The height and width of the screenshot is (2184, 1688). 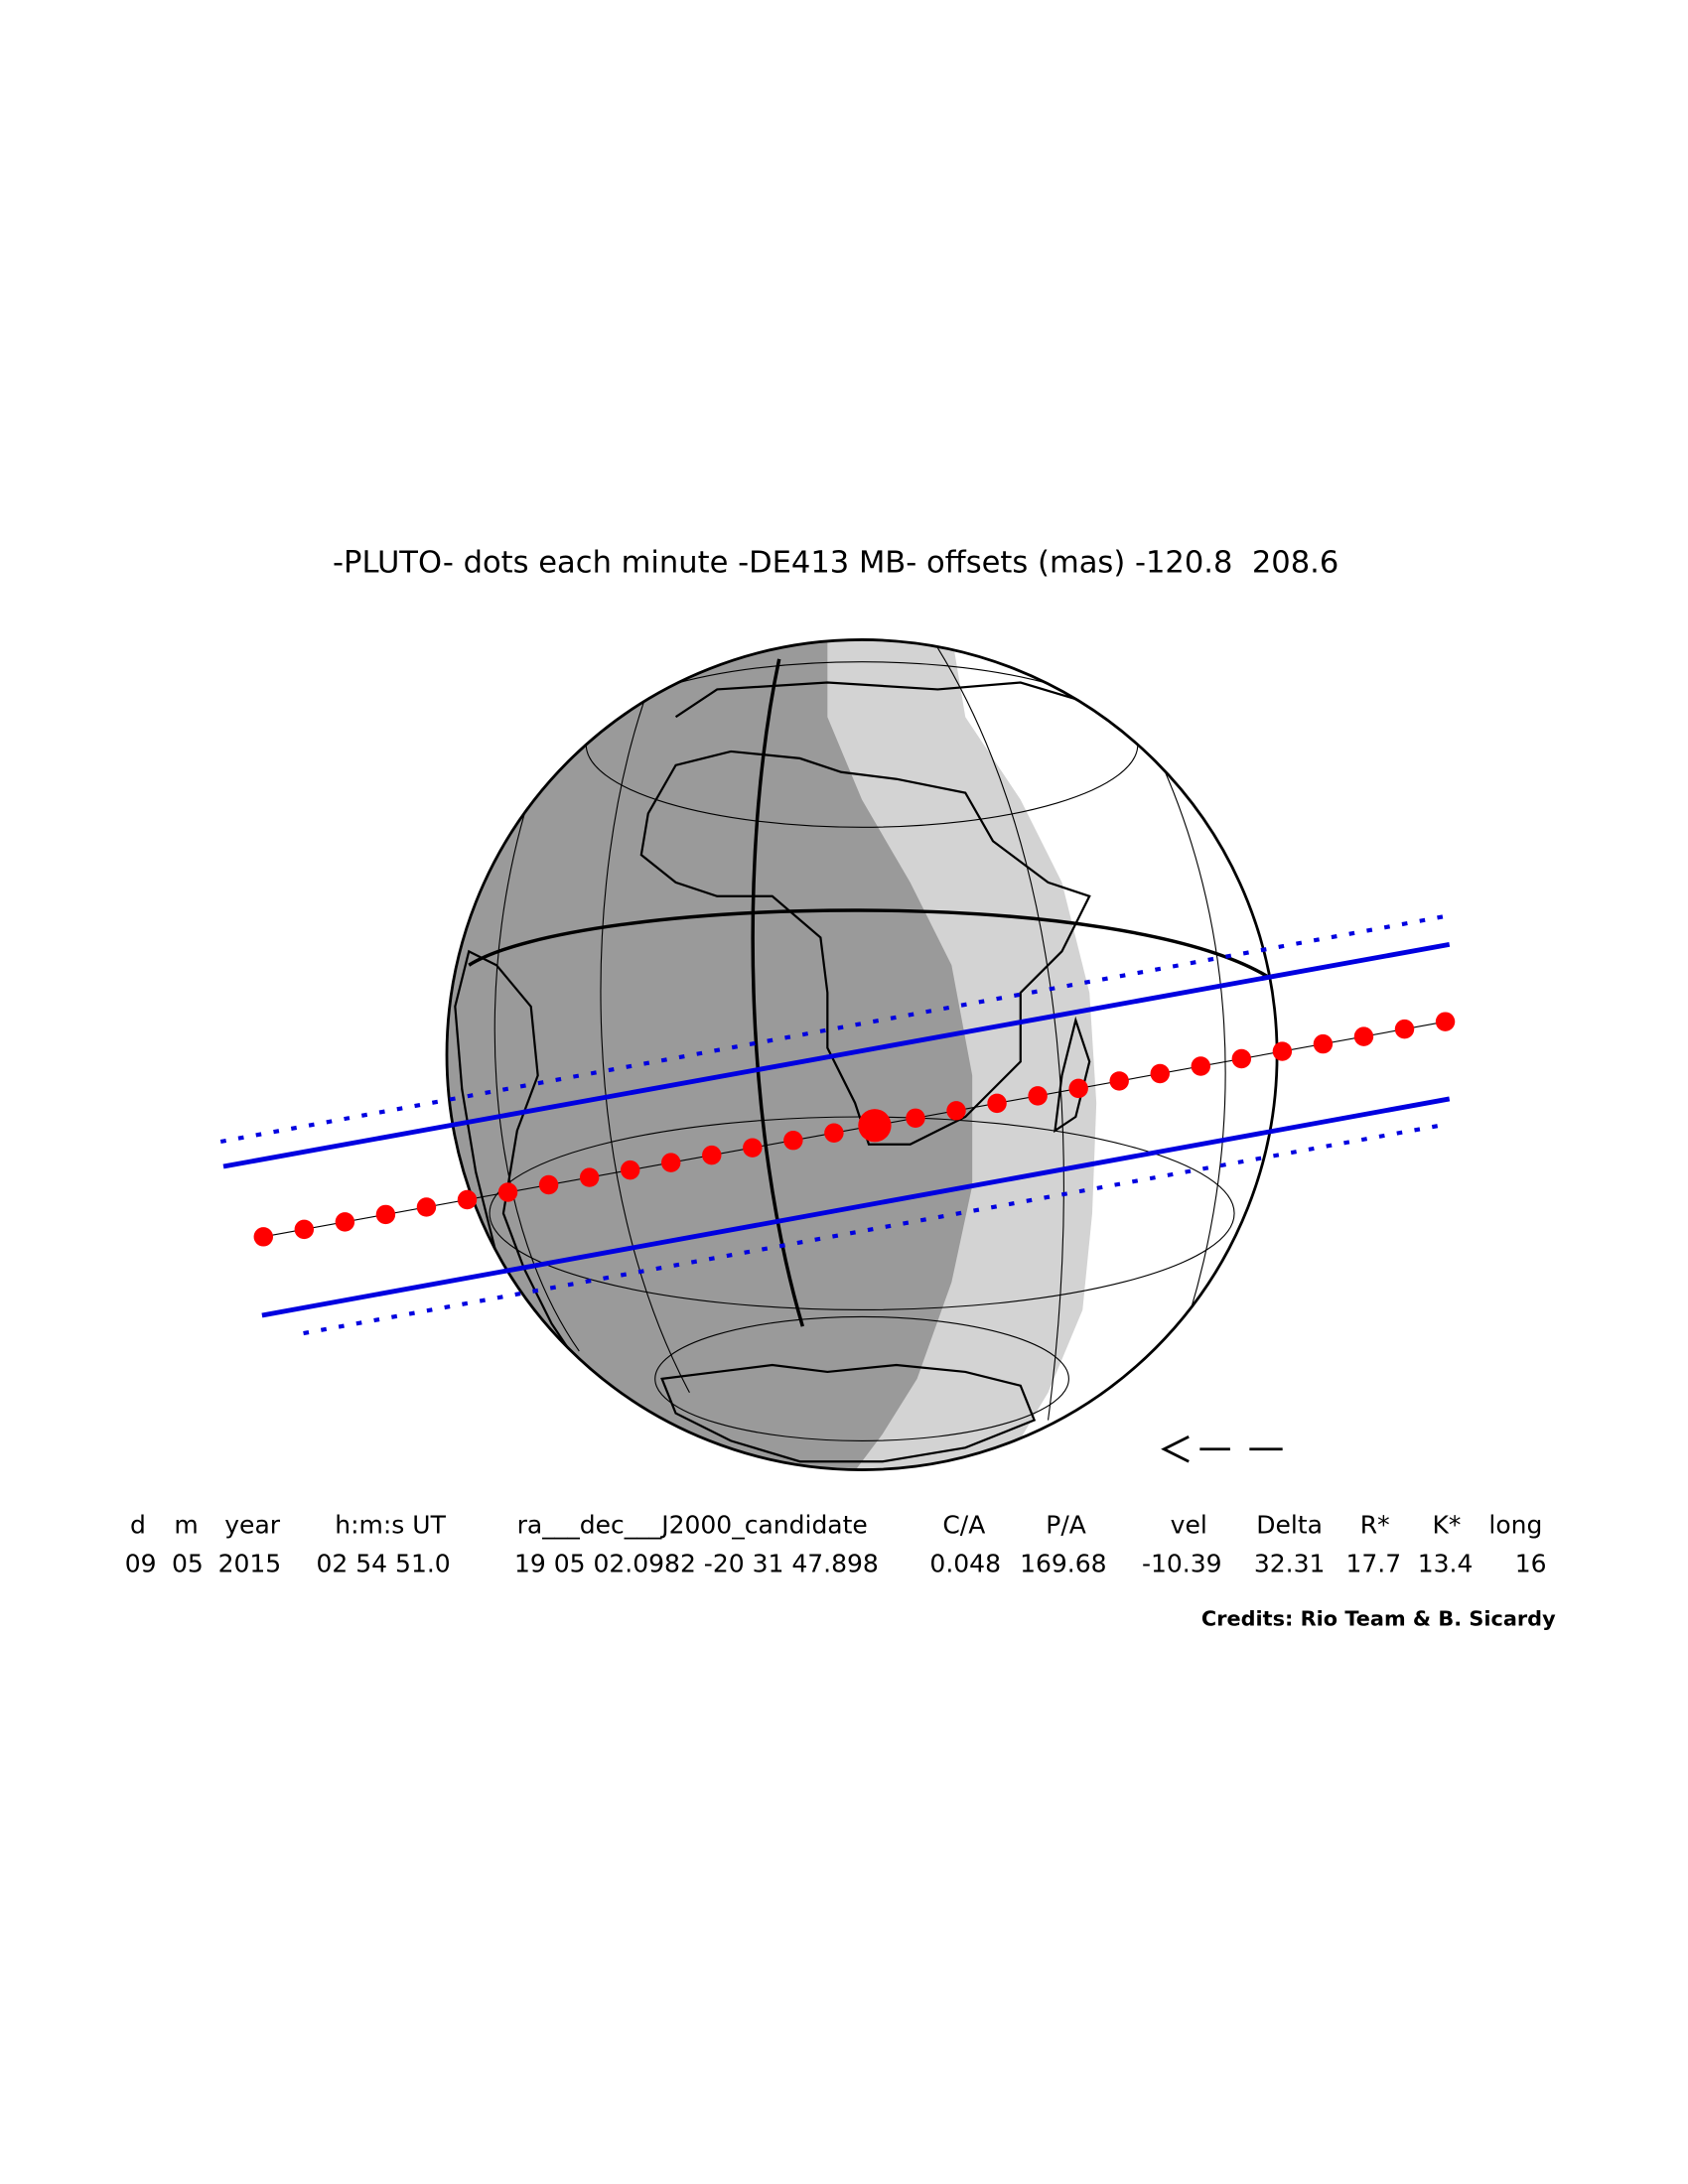 I want to click on table-header: vel, so click(x=1189, y=1524).